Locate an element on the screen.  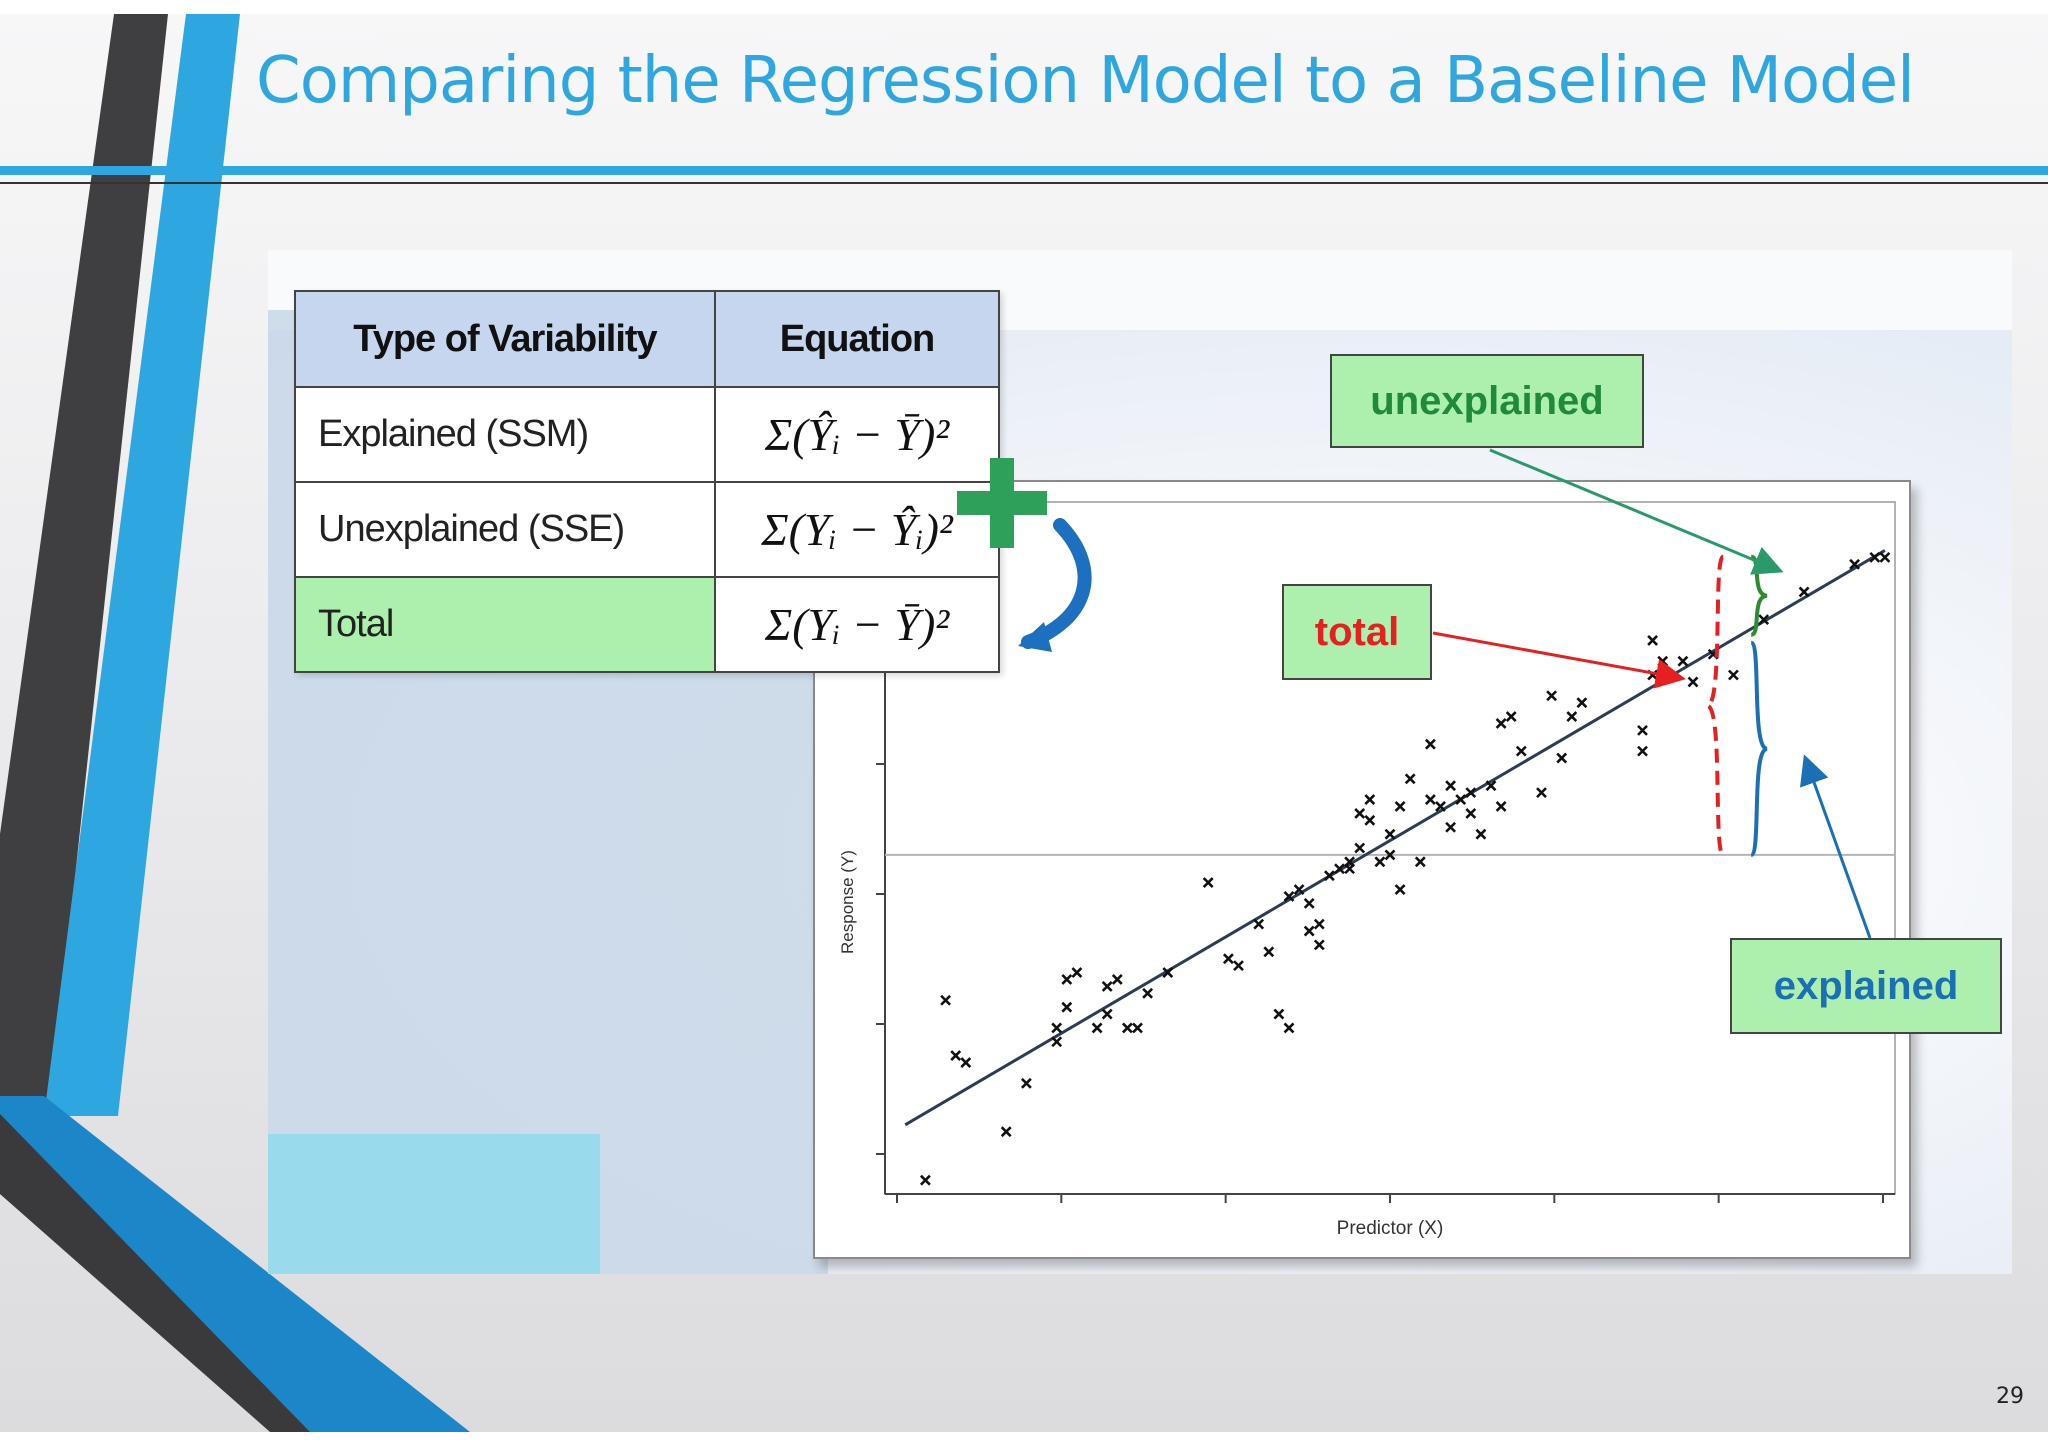
row-label-unexplained: Unexplained (SSE) is located at coordinates (505, 529).